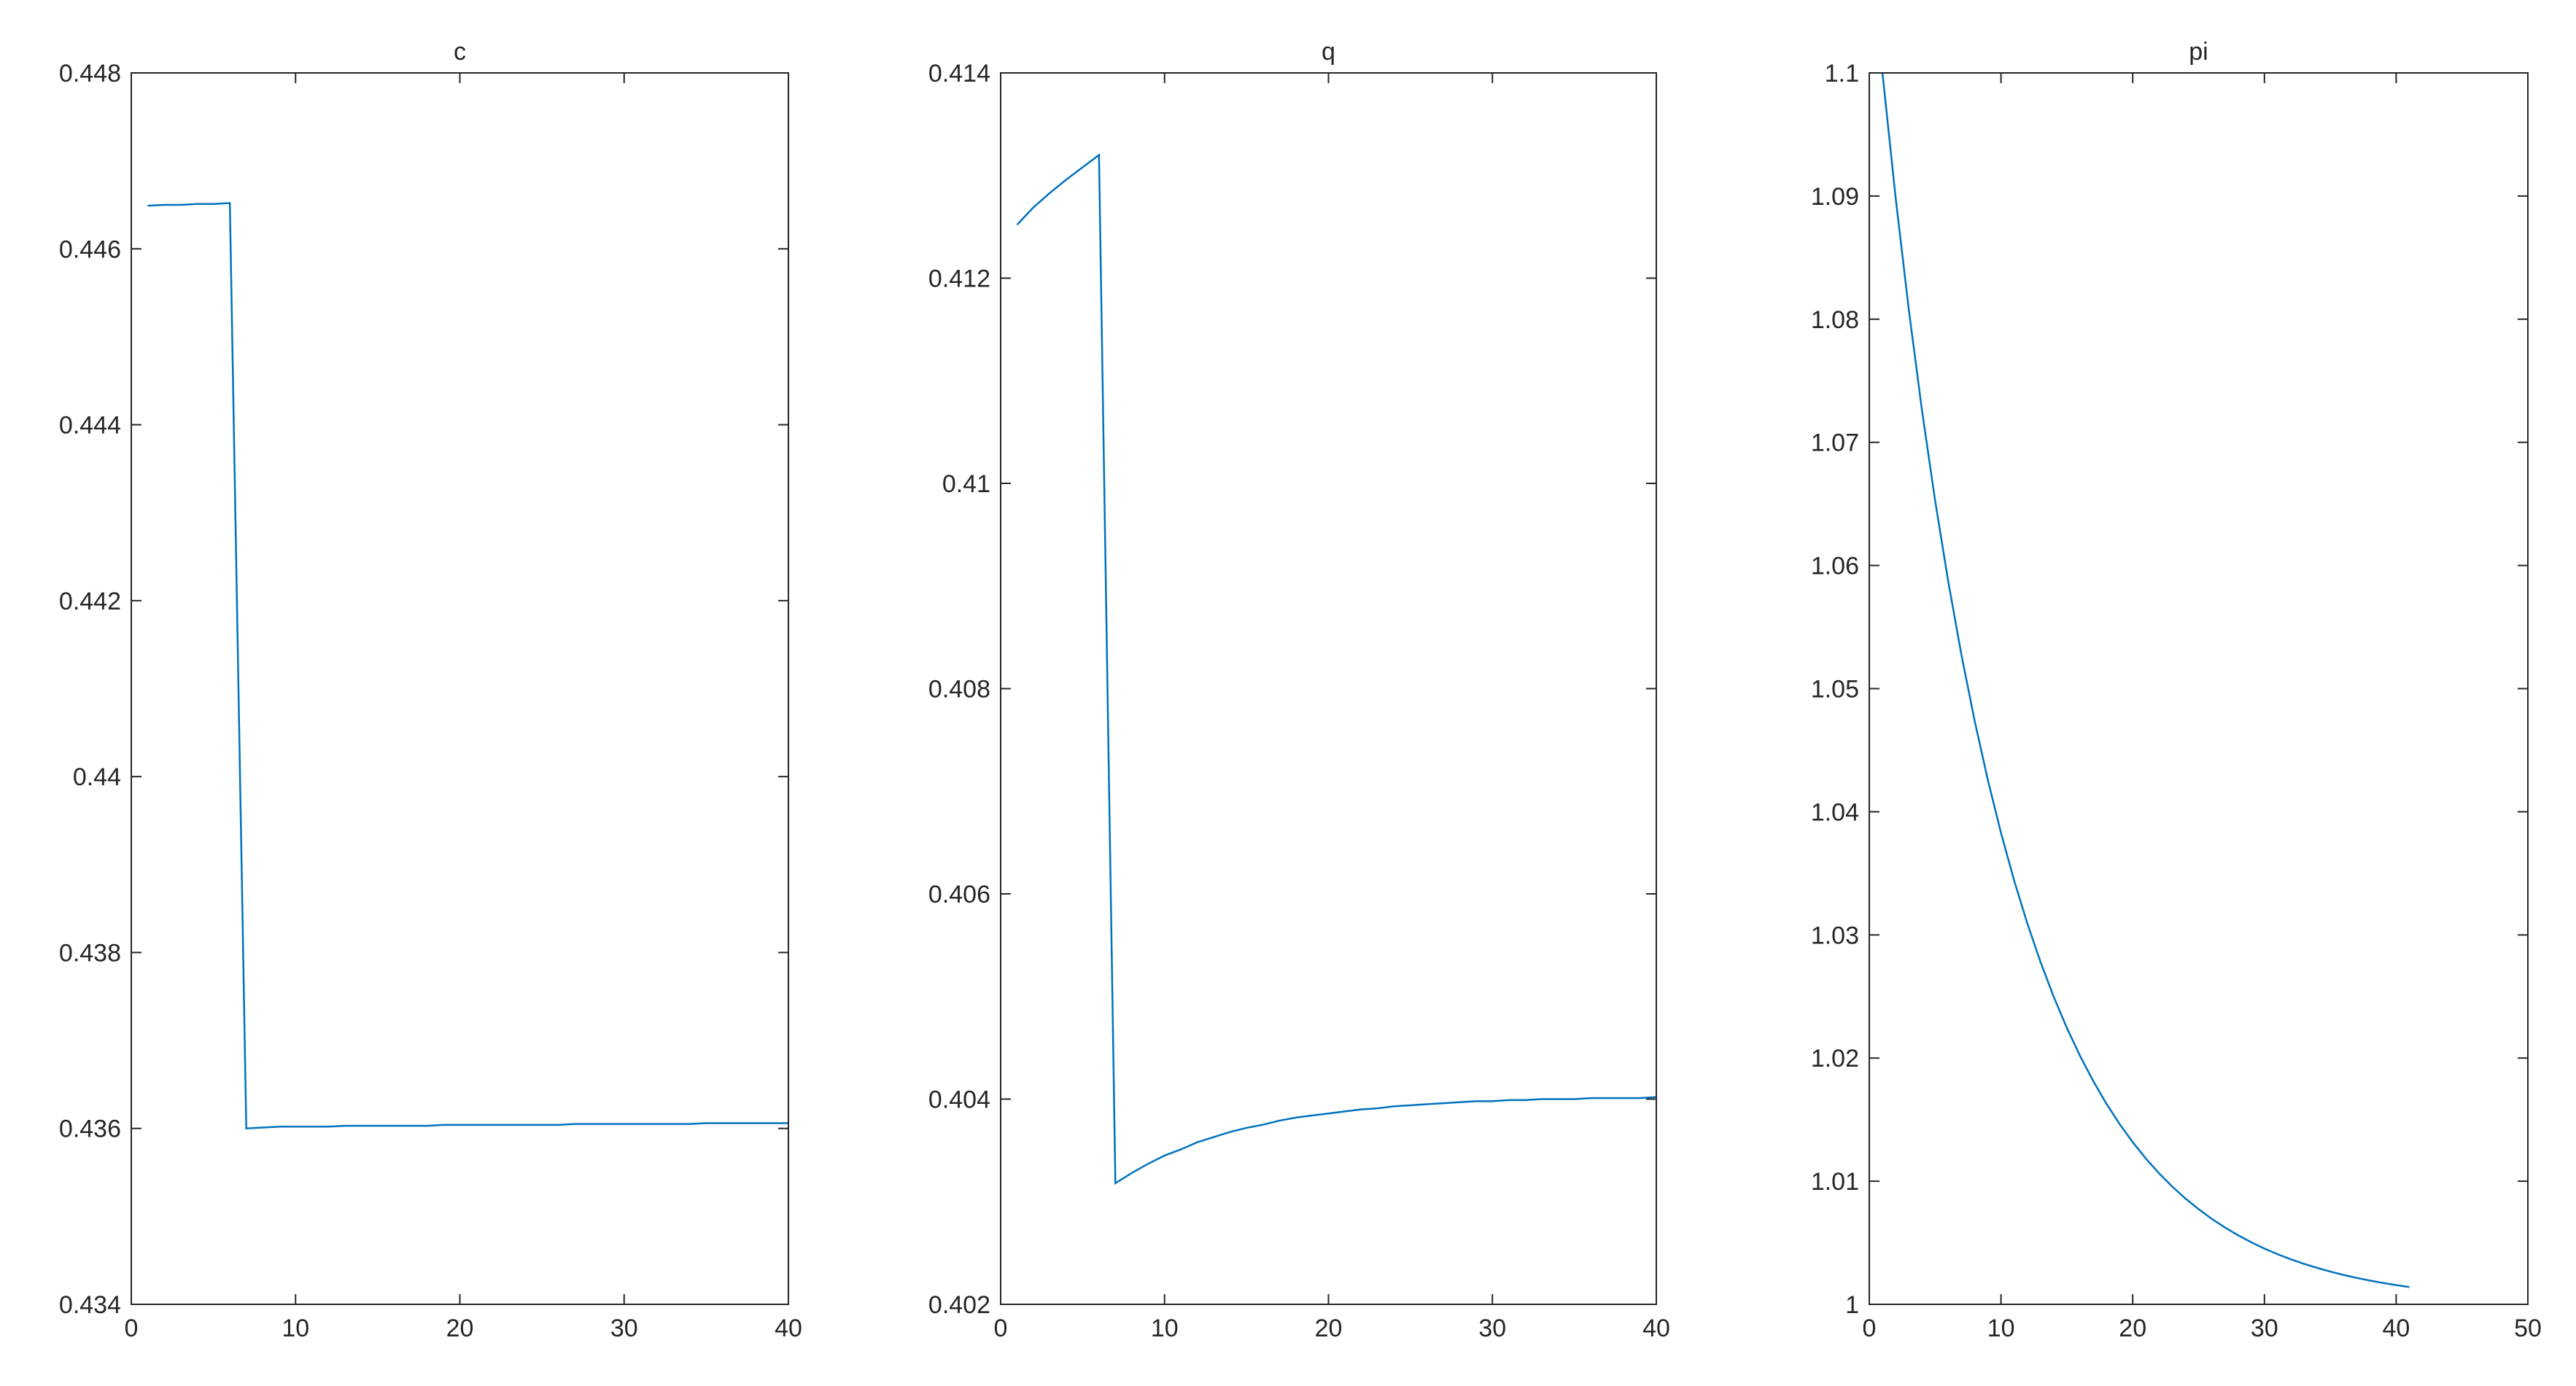  What do you see at coordinates (1835, 197) in the screenshot?
I see `y-tick-label: 1.09` at bounding box center [1835, 197].